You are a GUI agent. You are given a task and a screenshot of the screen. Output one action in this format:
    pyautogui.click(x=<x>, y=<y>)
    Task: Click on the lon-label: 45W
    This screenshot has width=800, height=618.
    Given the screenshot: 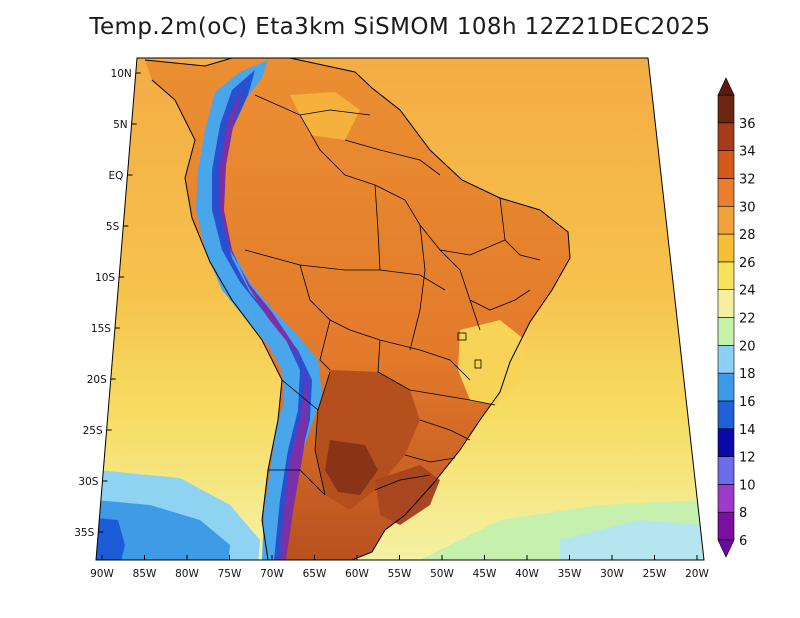 What is the action you would take?
    pyautogui.click(x=485, y=574)
    